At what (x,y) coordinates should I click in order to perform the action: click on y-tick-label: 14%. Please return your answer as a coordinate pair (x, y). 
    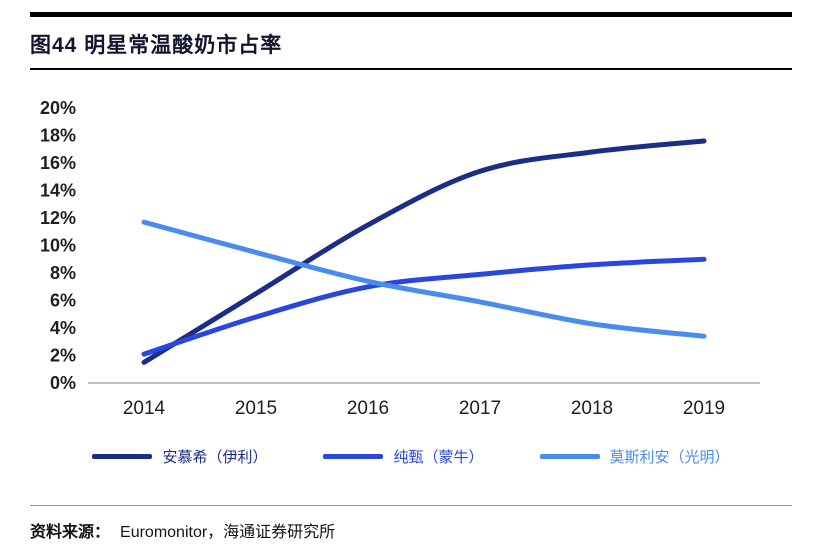
    Looking at the image, I should click on (58, 191).